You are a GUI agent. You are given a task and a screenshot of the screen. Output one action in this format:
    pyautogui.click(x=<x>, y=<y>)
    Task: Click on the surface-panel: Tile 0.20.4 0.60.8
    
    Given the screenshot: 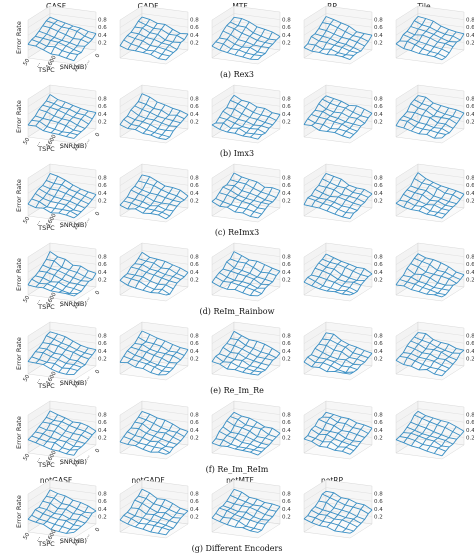 What is the action you would take?
    pyautogui.click(x=434, y=33)
    